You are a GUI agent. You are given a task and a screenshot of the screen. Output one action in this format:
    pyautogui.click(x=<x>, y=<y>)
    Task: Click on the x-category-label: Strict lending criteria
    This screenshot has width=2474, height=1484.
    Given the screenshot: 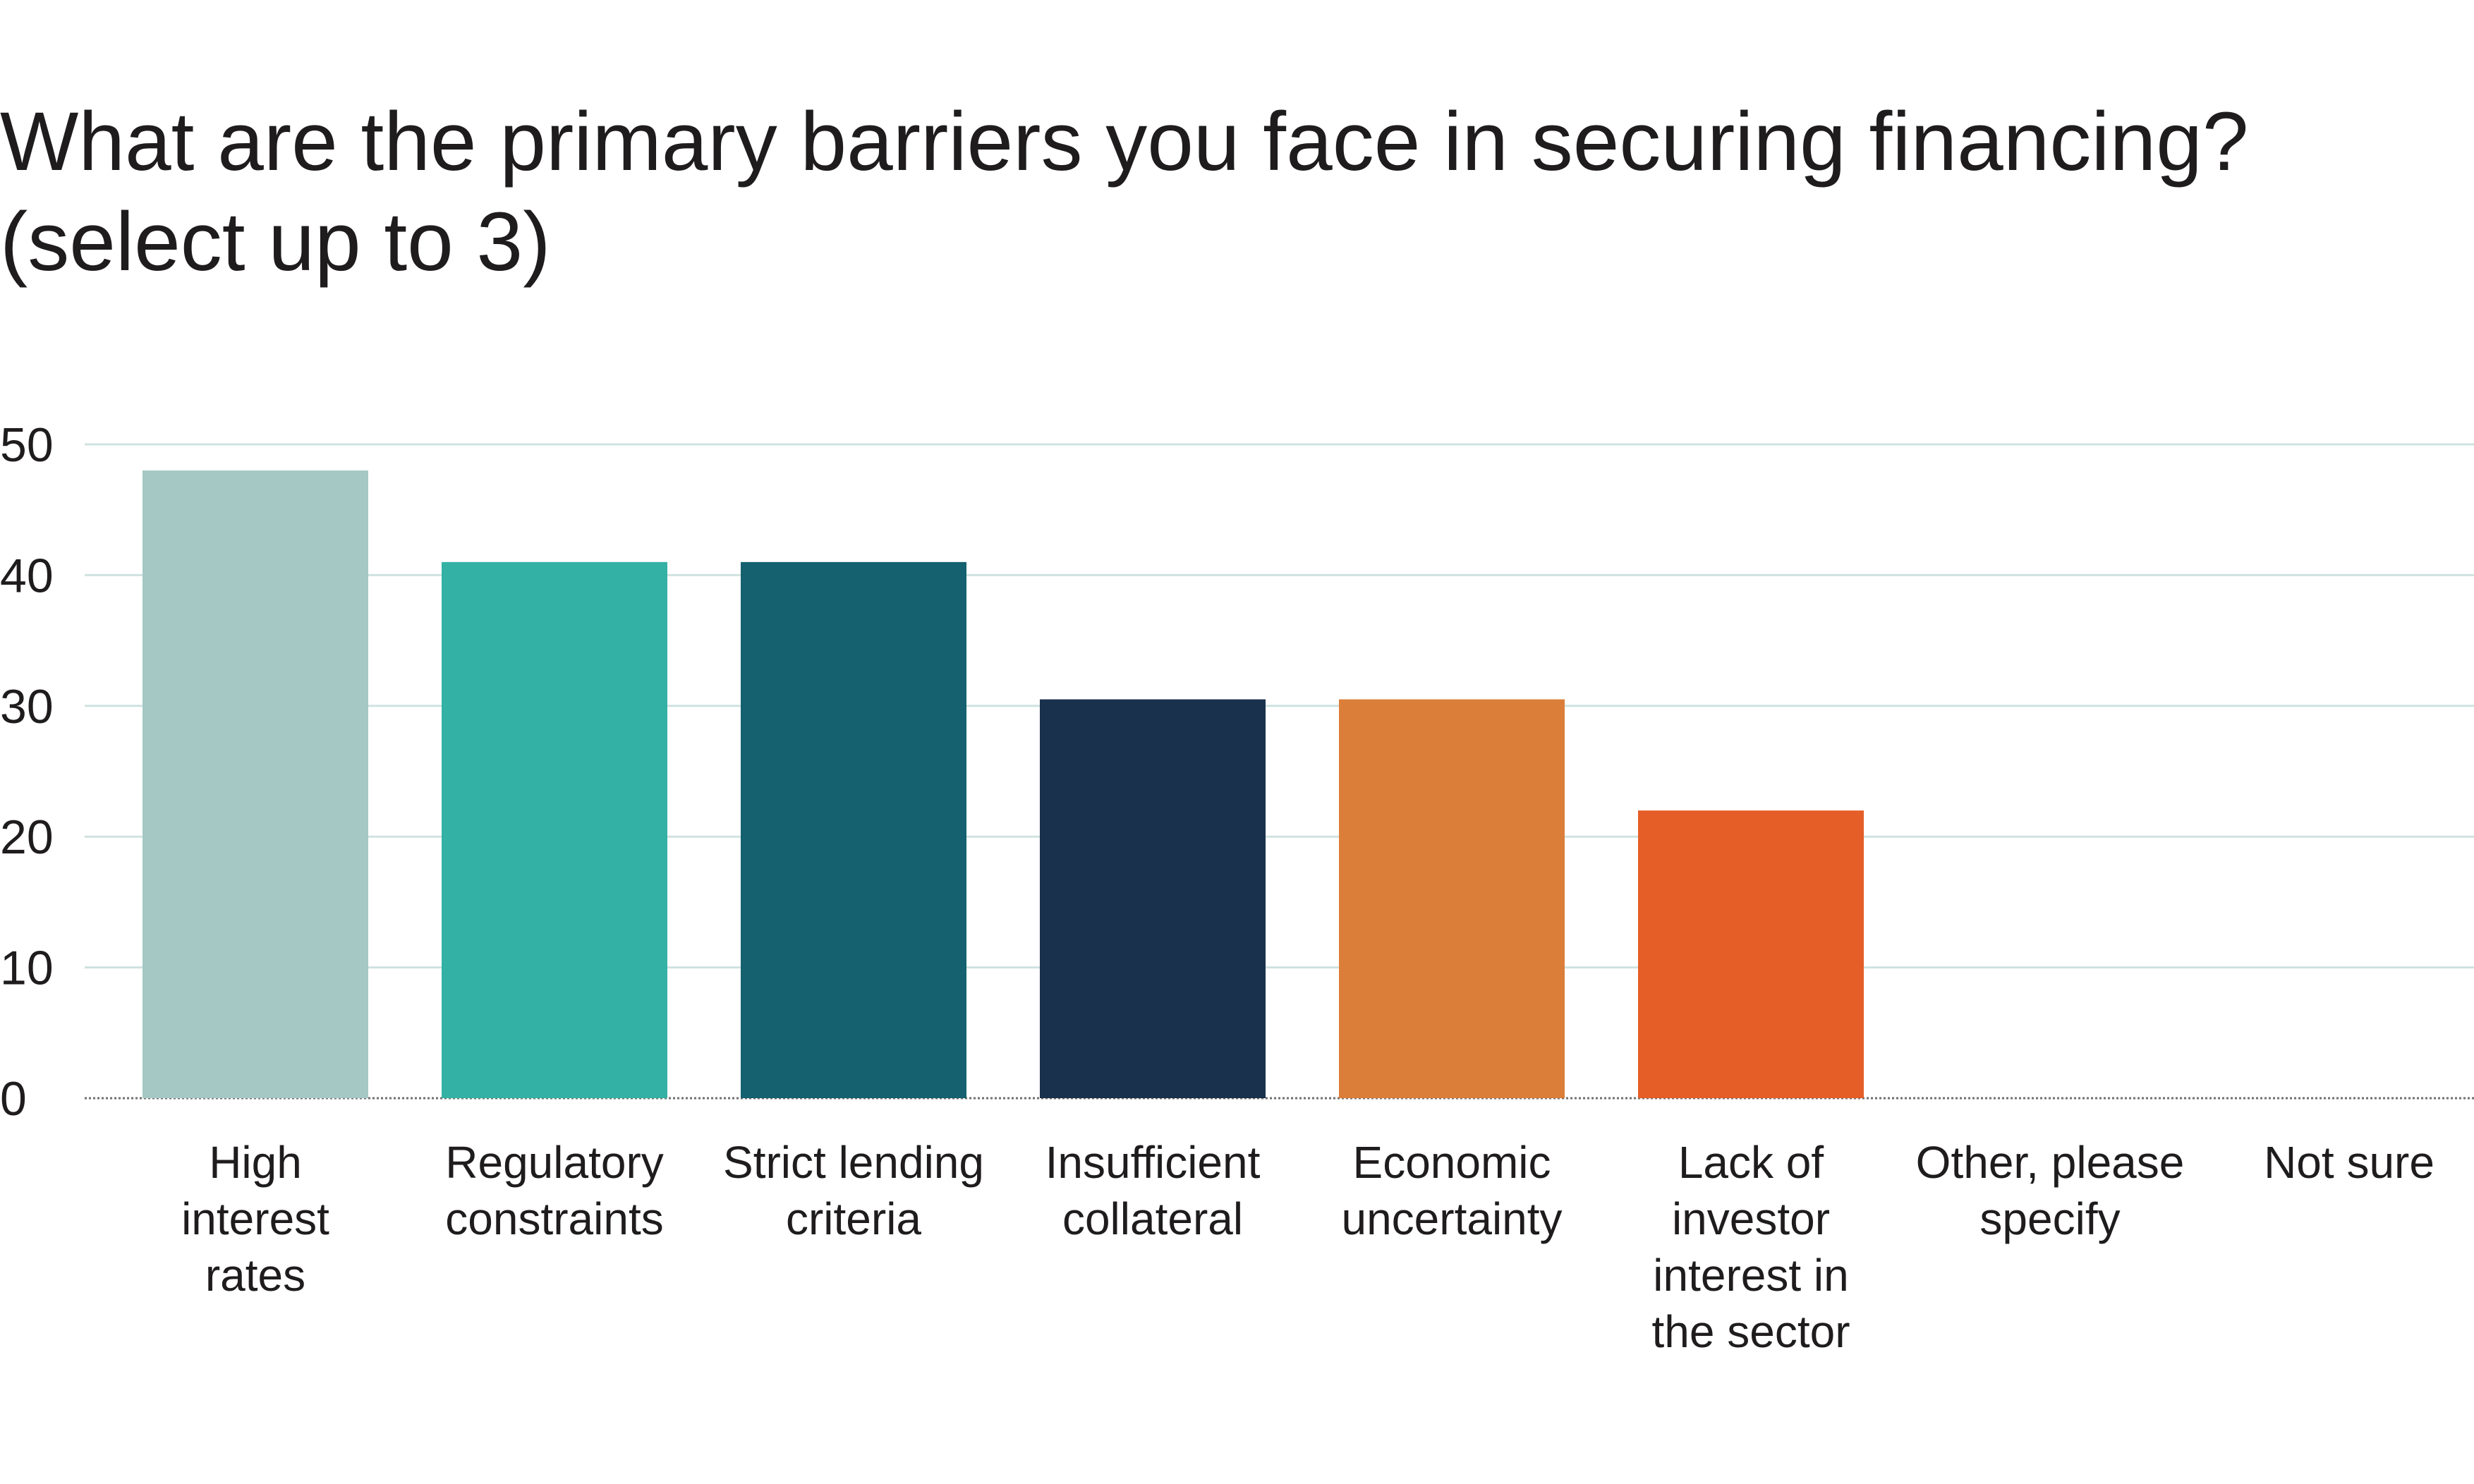 What is the action you would take?
    pyautogui.click(x=853, y=1190)
    